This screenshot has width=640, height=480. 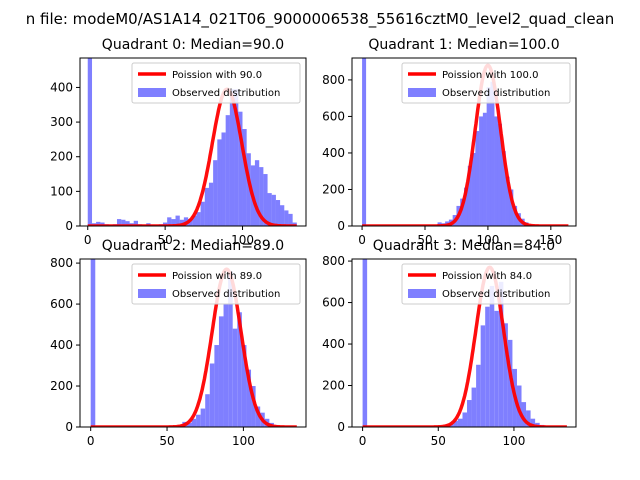 What do you see at coordinates (61, 191) in the screenshot?
I see `y-tick-label: 100` at bounding box center [61, 191].